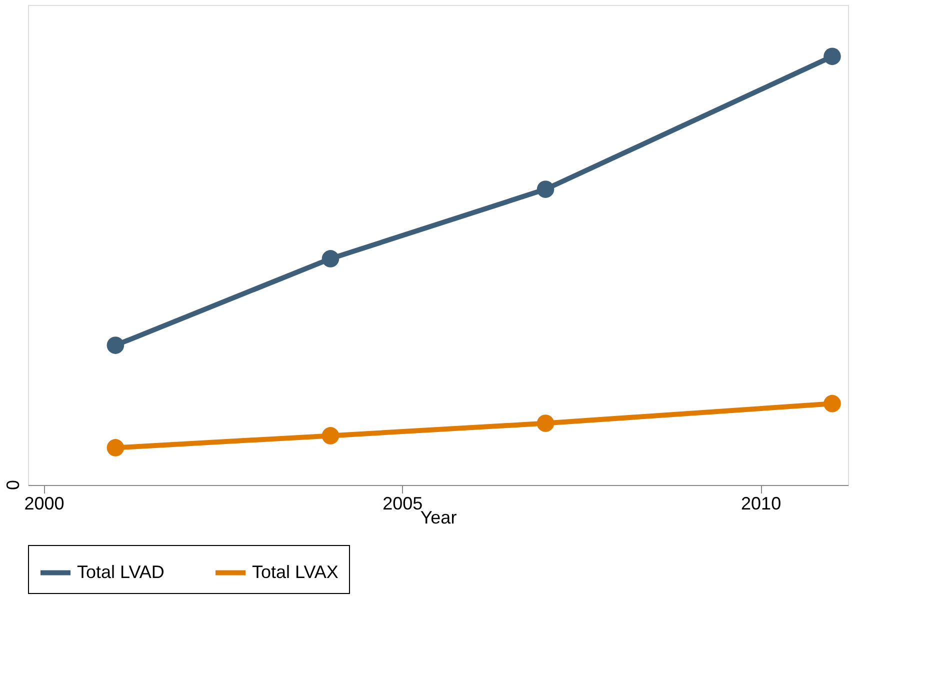 Image resolution: width=942 pixels, height=685 pixels. Describe the element at coordinates (438, 518) in the screenshot. I see `x-axis-title: Year` at that location.